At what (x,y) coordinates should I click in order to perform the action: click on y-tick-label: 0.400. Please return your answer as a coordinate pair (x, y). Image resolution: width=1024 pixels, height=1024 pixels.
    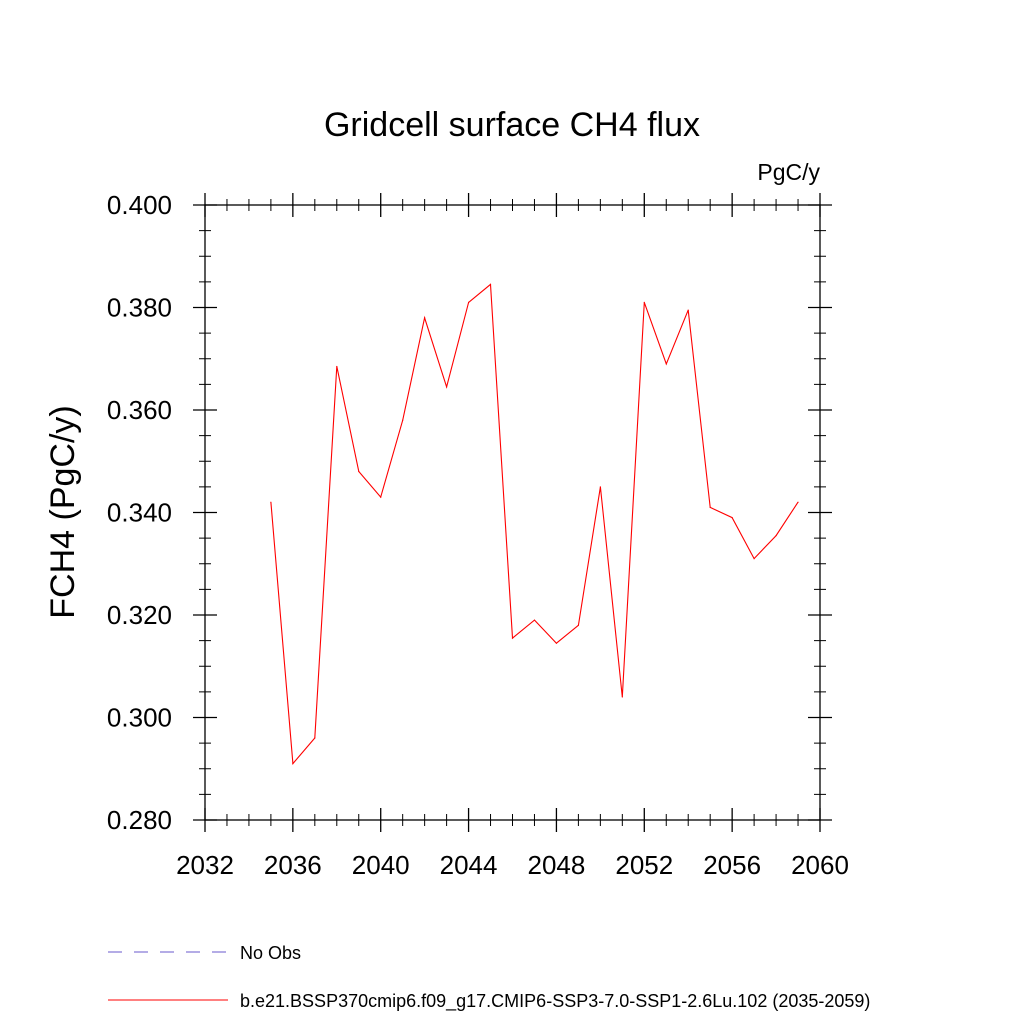
    Looking at the image, I should click on (139, 205).